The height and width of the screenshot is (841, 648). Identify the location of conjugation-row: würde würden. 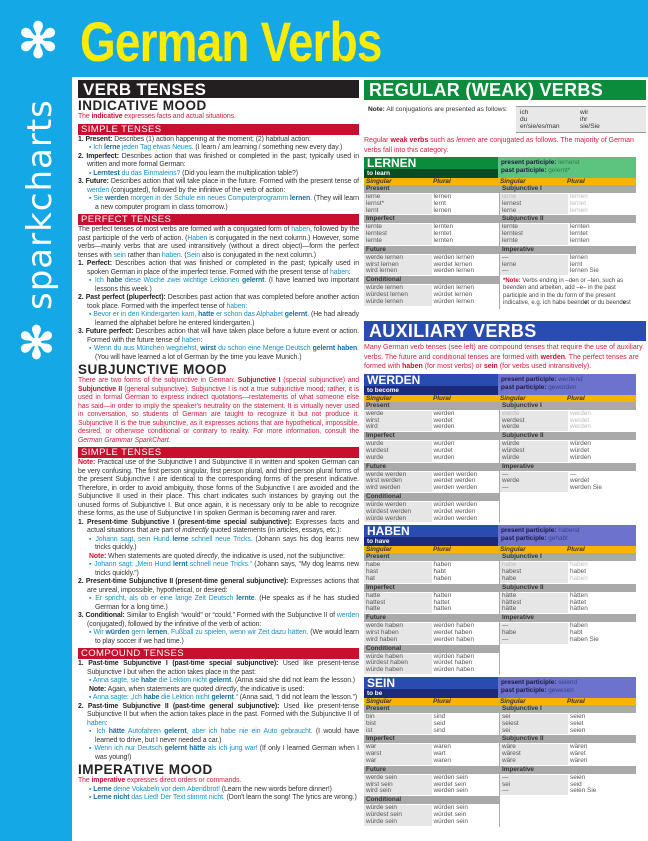
(568, 444).